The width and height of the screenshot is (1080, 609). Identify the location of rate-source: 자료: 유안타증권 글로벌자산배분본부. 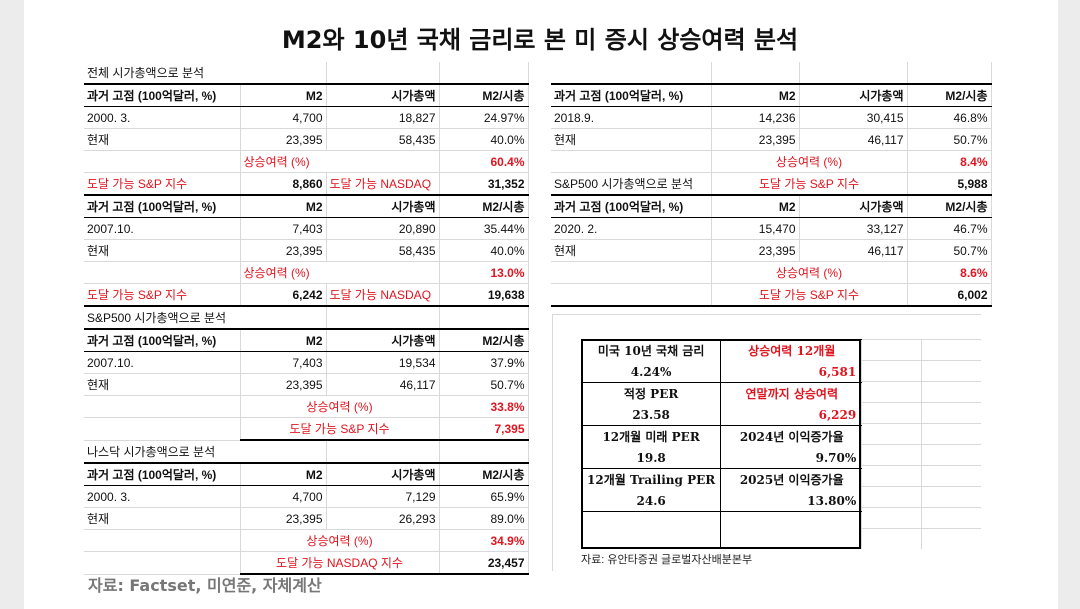
(667, 560).